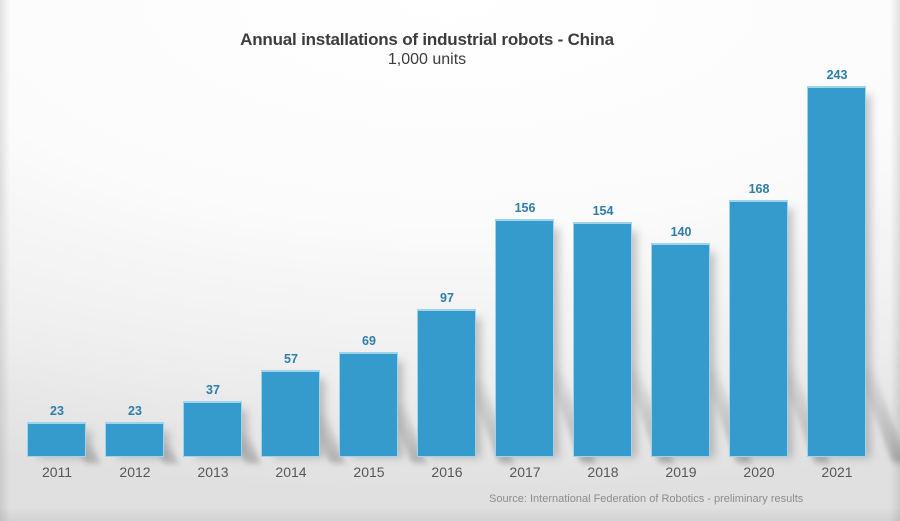 This screenshot has height=521, width=900. Describe the element at coordinates (603, 211) in the screenshot. I see `bar-value-label: 154` at that location.